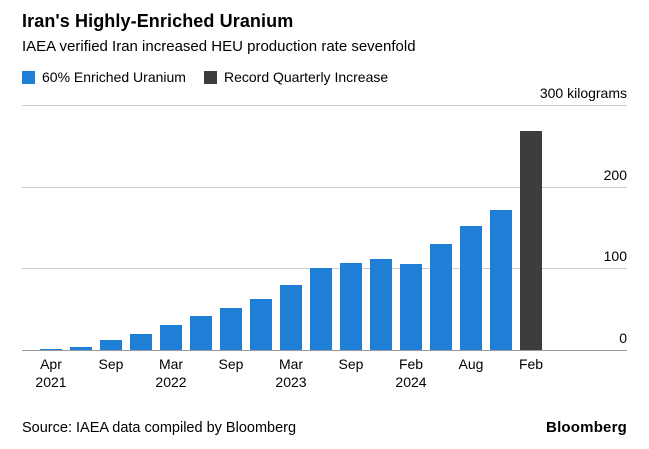 This screenshot has height=449, width=649. I want to click on y-axis-label-100: 100, so click(615, 256).